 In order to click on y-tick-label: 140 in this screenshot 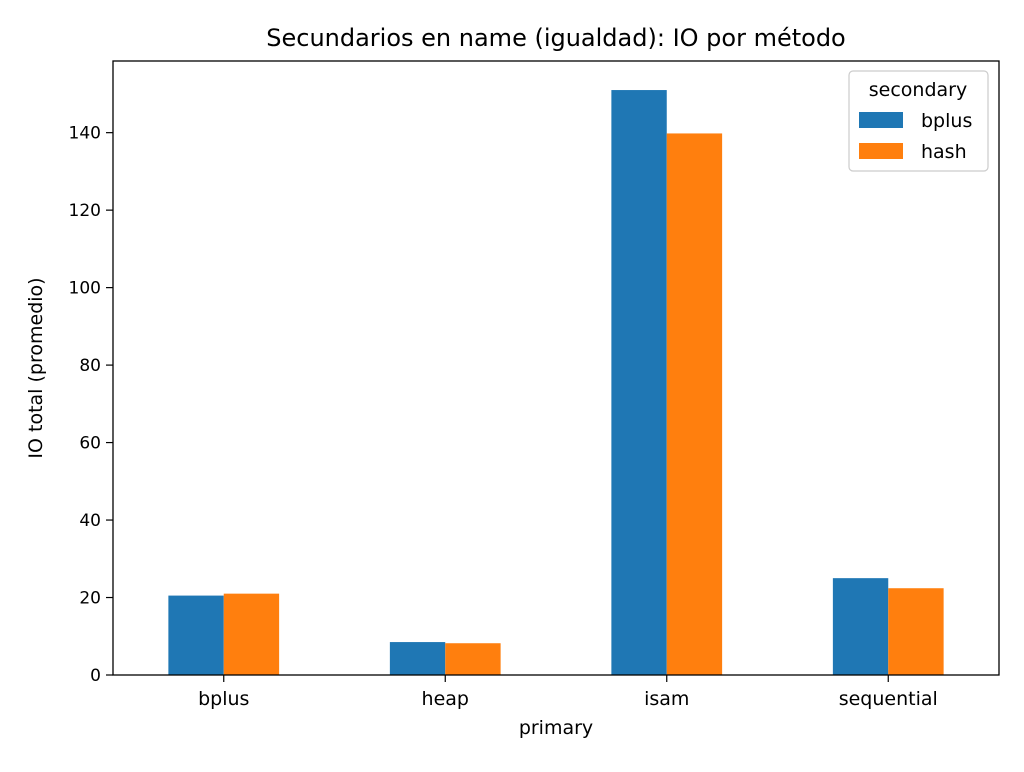, I will do `click(85, 134)`.